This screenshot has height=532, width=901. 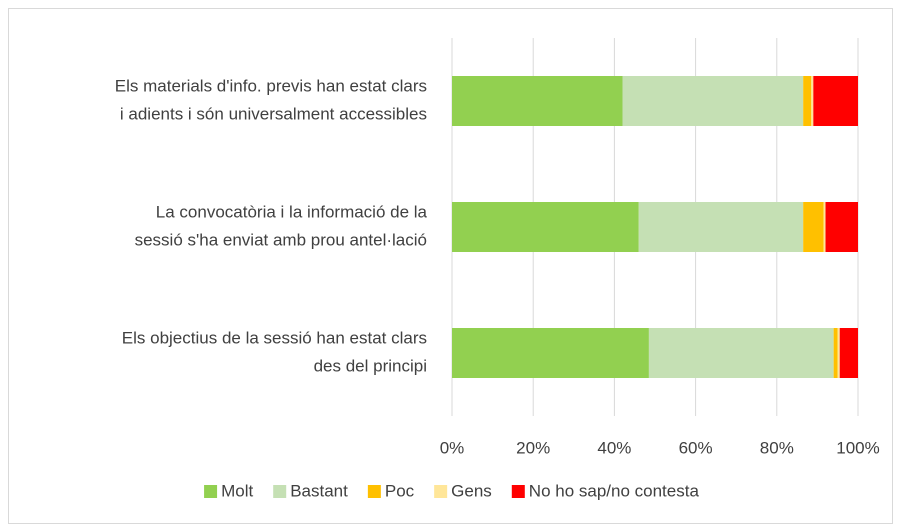 I want to click on legend-label: Bastant, so click(x=319, y=490).